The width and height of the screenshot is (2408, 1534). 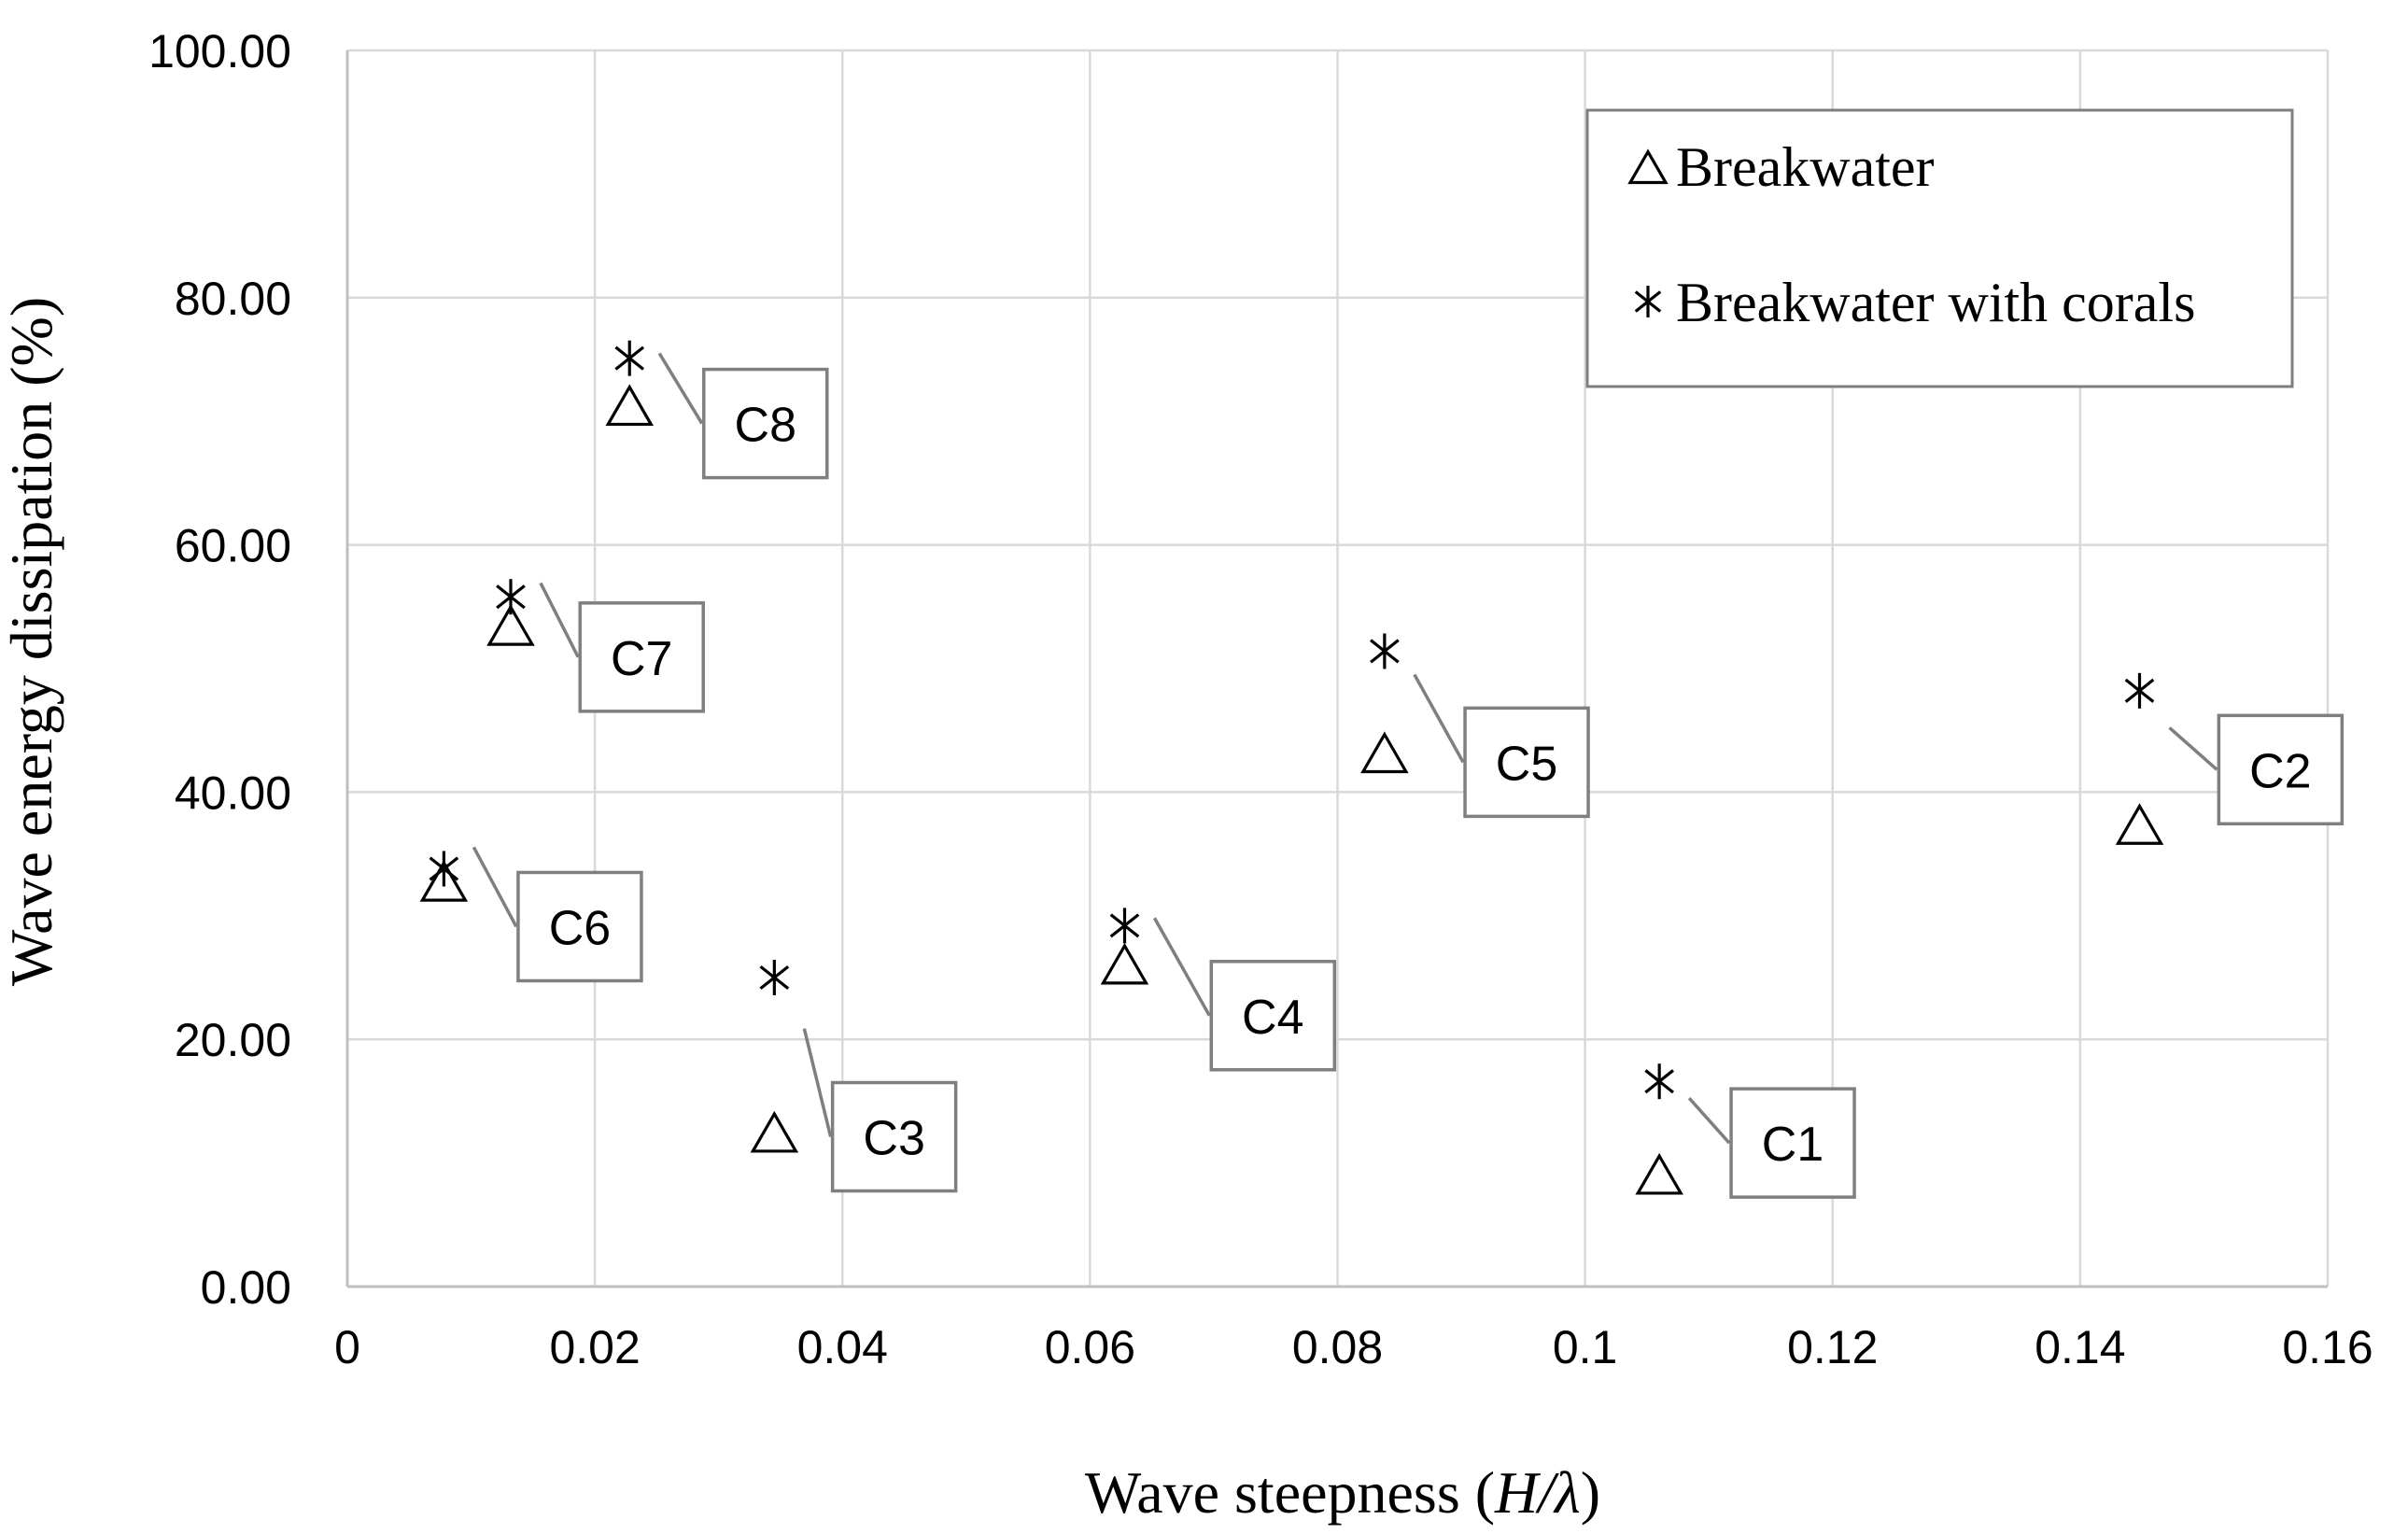 I want to click on y-tick-label: 40.00, so click(x=233, y=793).